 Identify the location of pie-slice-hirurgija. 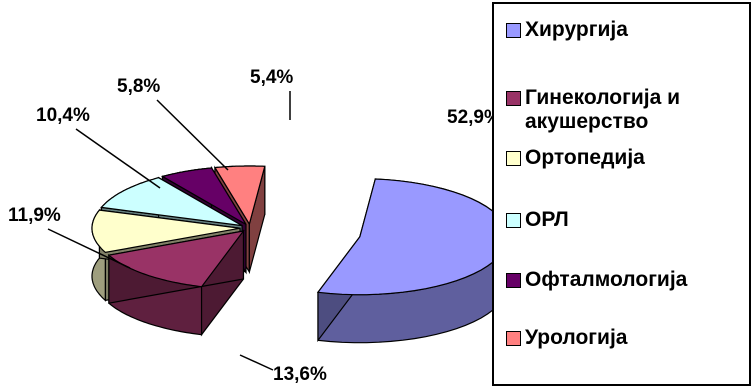
(412, 261).